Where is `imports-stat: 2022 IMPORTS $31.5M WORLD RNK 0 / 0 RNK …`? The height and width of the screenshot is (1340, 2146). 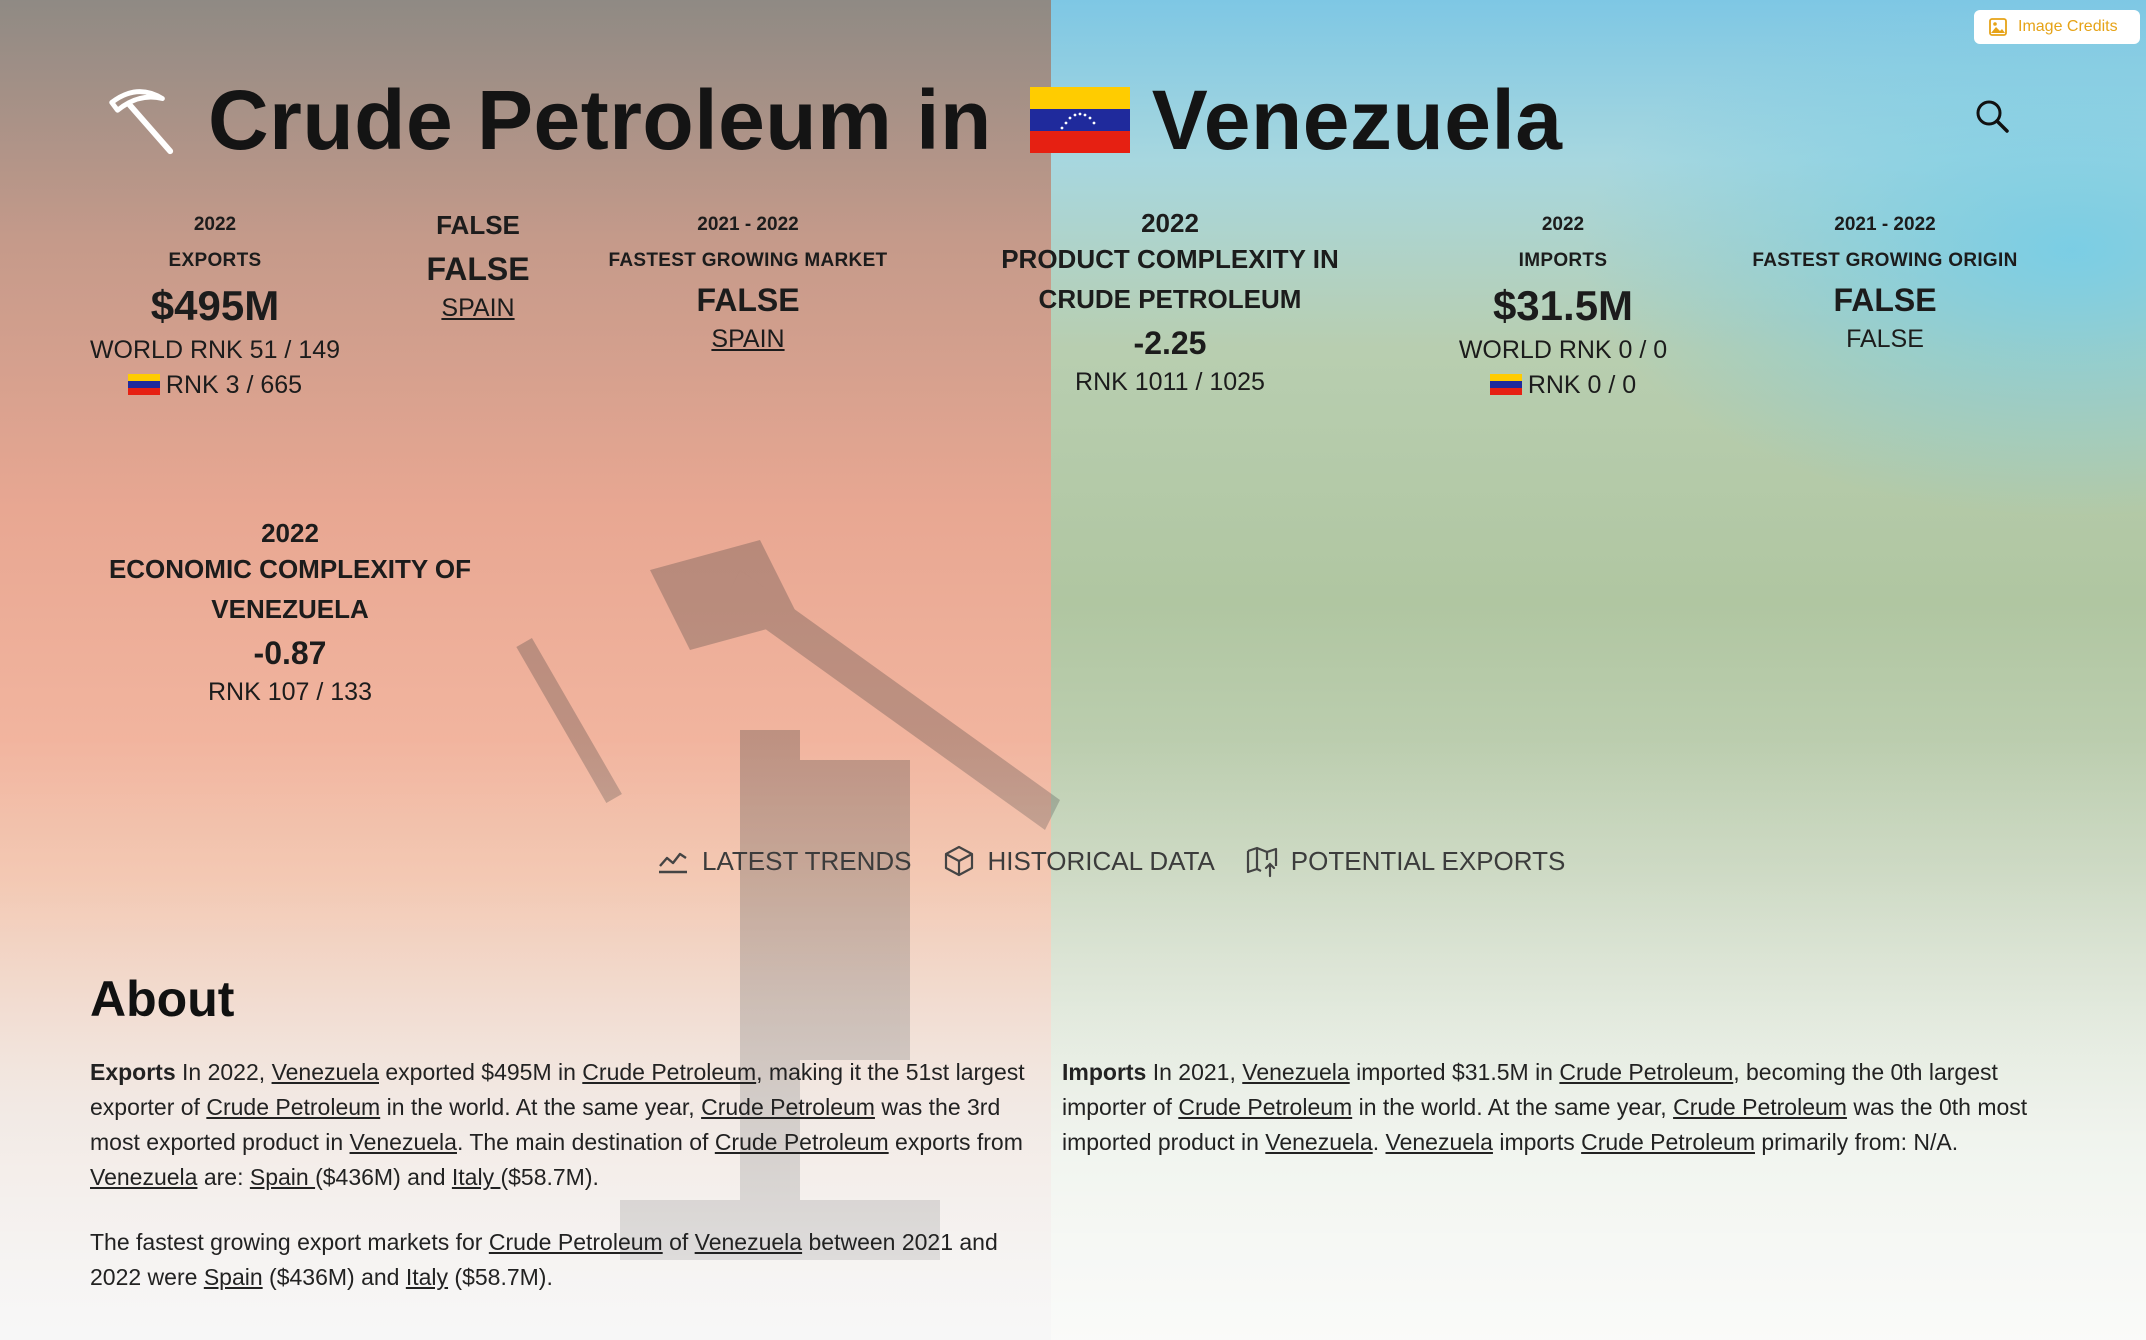 imports-stat: 2022 IMPORTS $31.5M WORLD RNK 0 / 0 RNK … is located at coordinates (1563, 307).